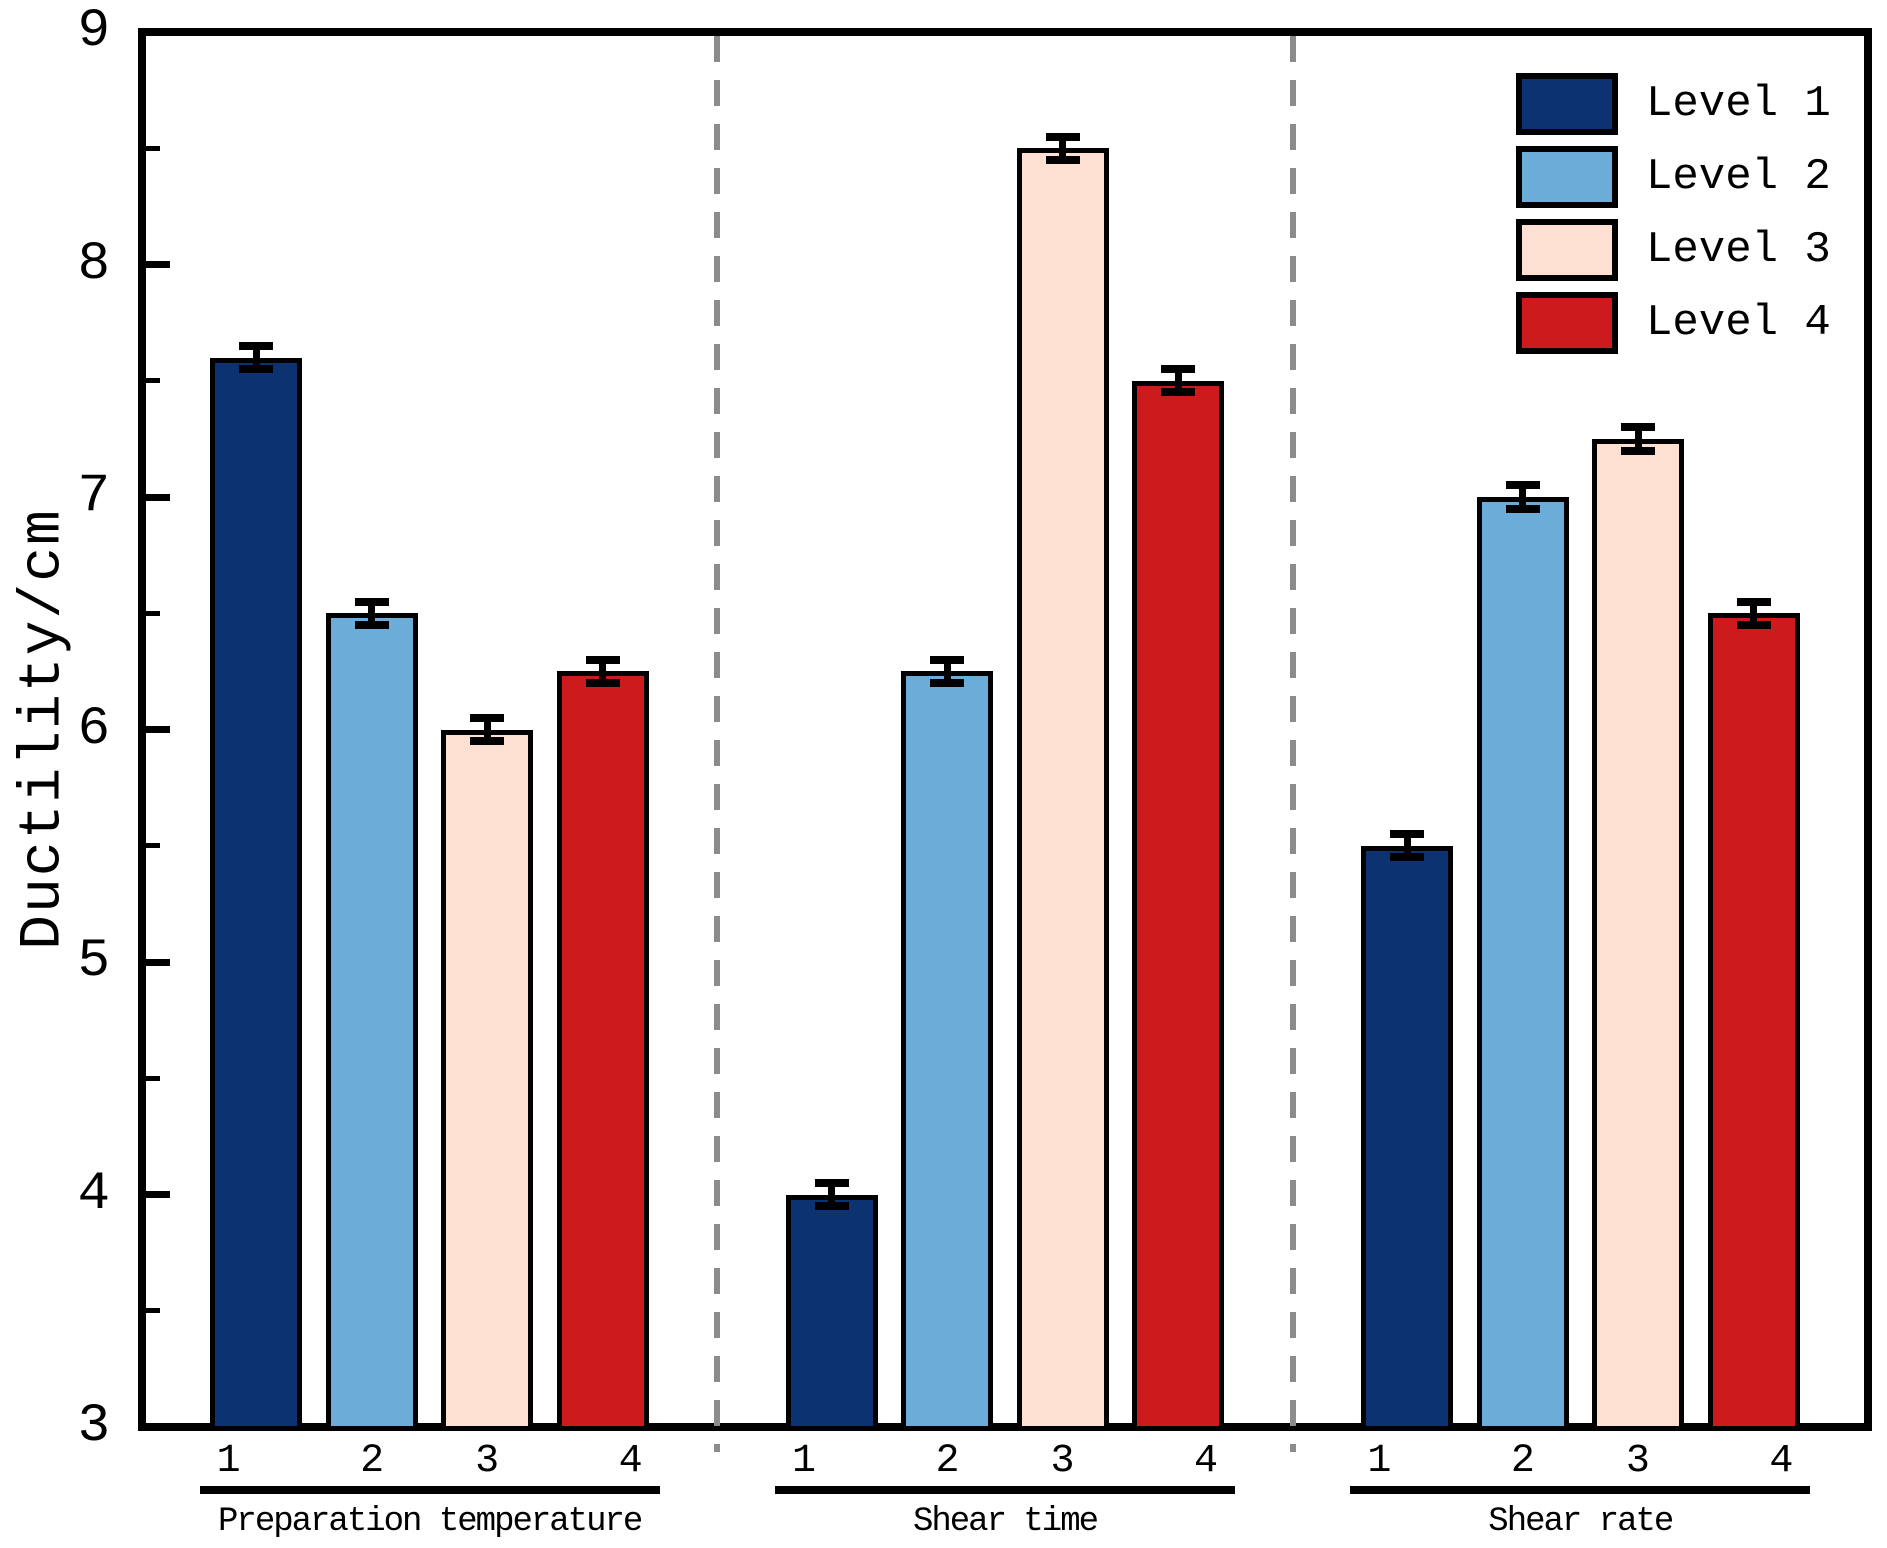 Image resolution: width=1887 pixels, height=1548 pixels. Describe the element at coordinates (1753, 1022) in the screenshot. I see `bar-level-4-group3` at that location.